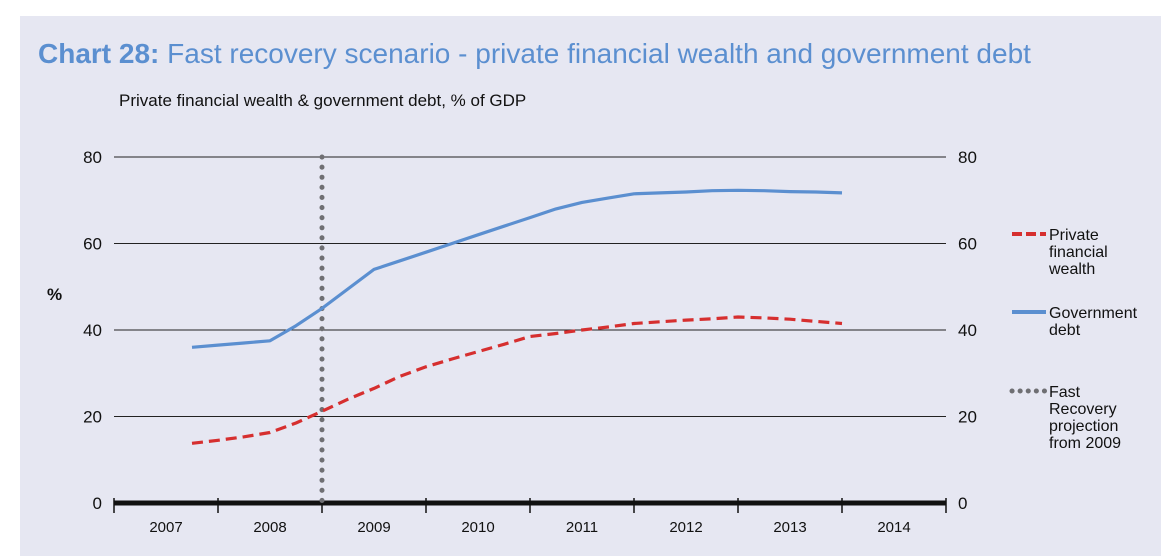  I want to click on legend-private-wealth-label: Private, so click(1074, 235).